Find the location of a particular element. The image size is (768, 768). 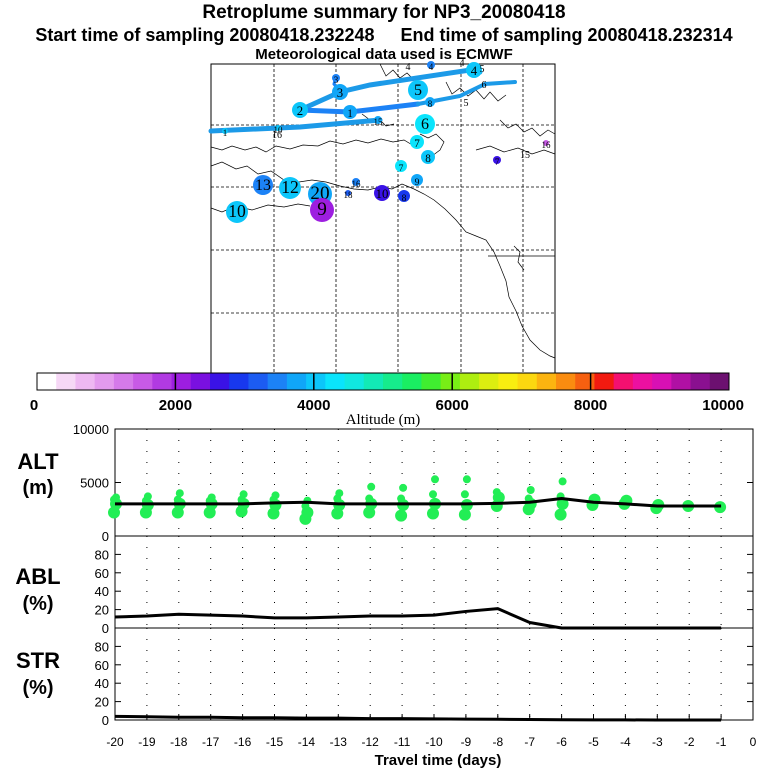

x-tick-label: -15 is located at coordinates (275, 742).